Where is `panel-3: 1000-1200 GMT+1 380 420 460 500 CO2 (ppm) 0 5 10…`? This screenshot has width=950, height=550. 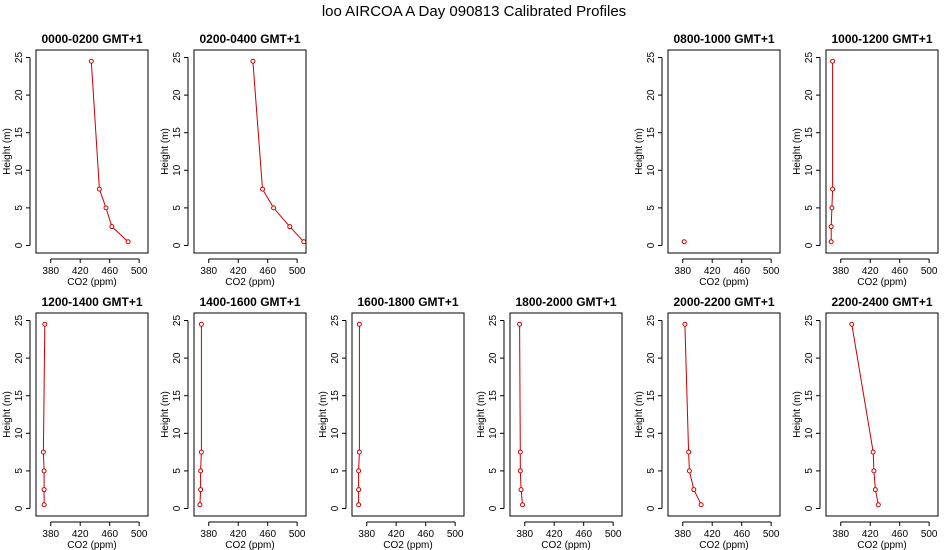
panel-3: 1000-1200 GMT+1 380 420 460 500 CO2 (ppm) 0 5 10… is located at coordinates (865, 160).